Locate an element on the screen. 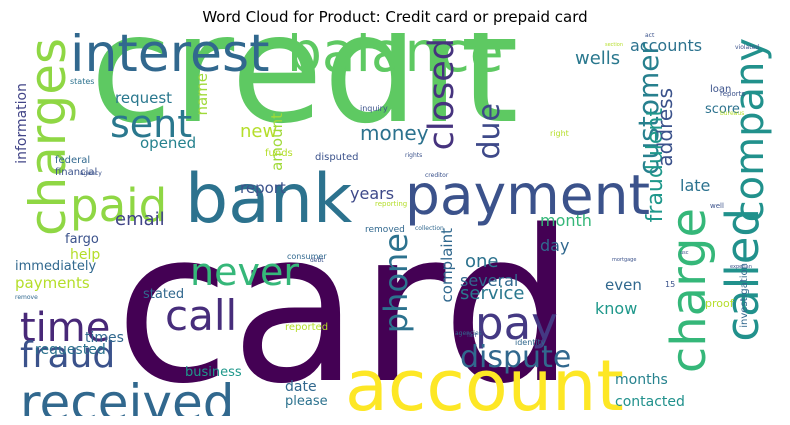 The width and height of the screenshot is (790, 425). word-act: act is located at coordinates (650, 36).